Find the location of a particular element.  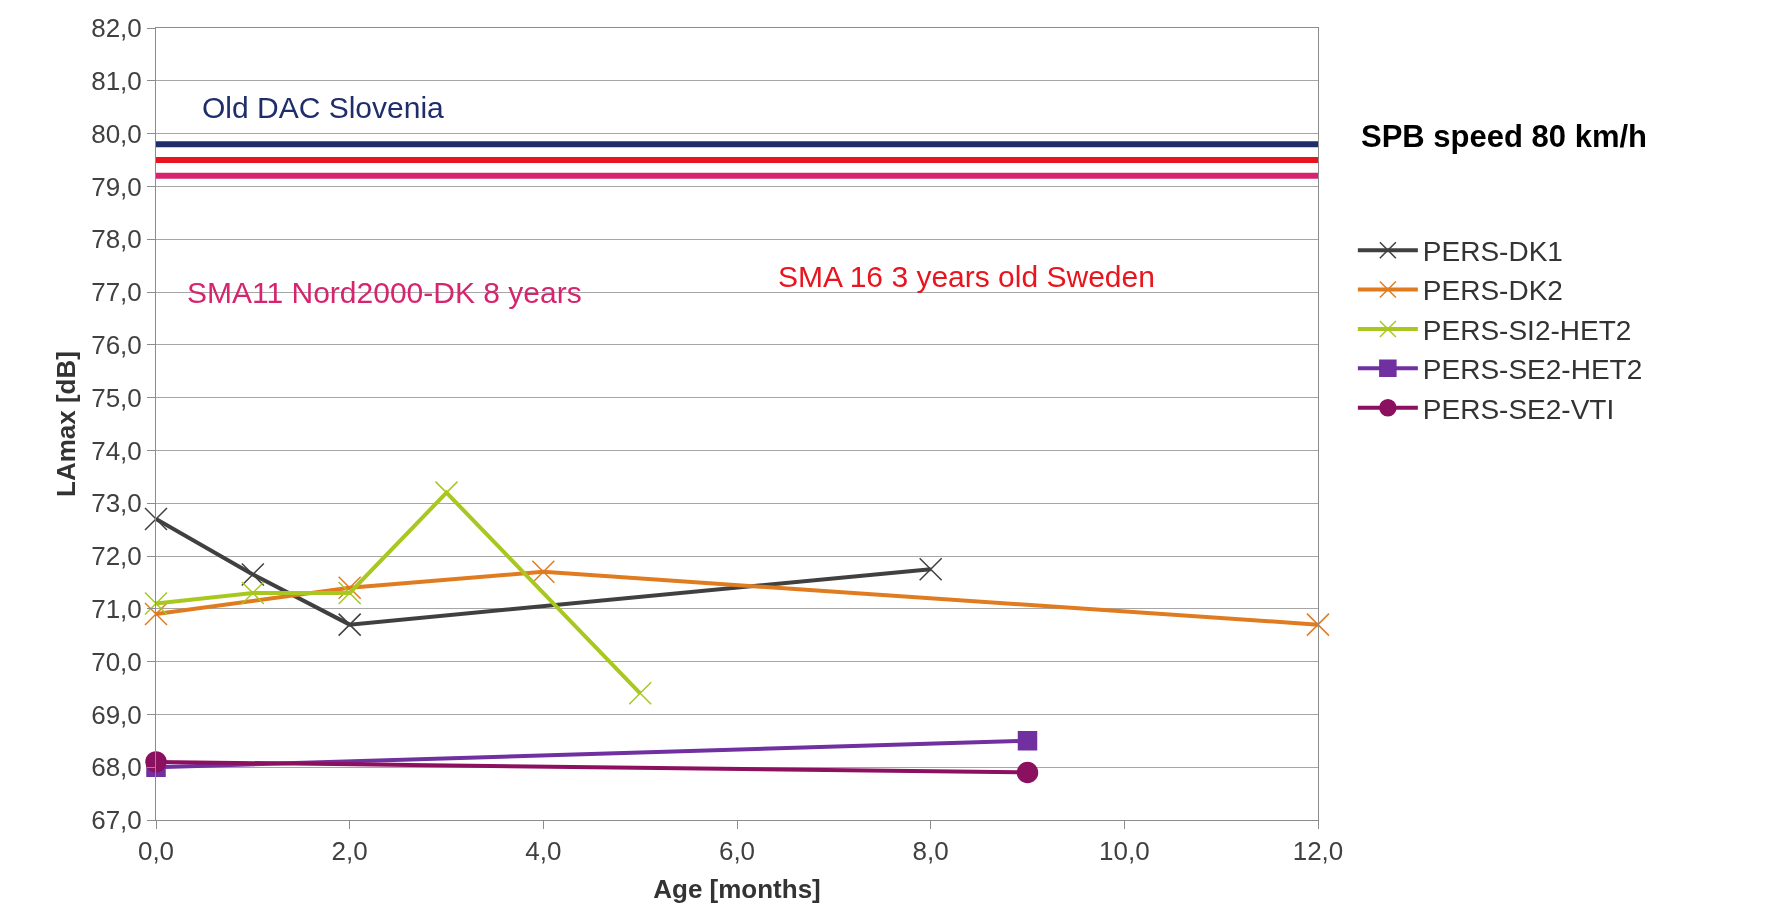

x-tick-label: 6,0 is located at coordinates (737, 851).